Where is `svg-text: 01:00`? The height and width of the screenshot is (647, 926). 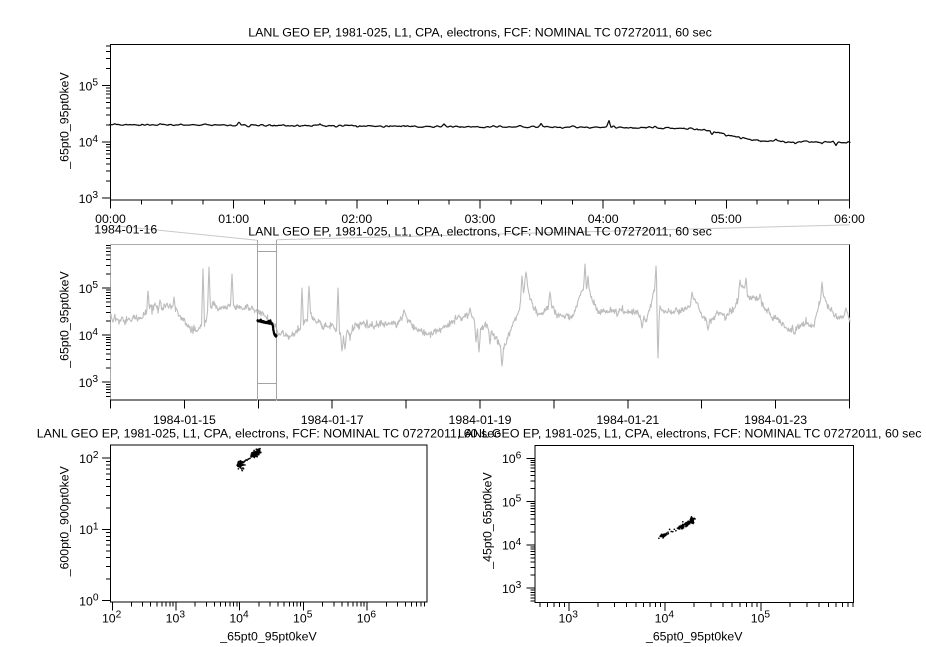
svg-text: 01:00 is located at coordinates (233, 219).